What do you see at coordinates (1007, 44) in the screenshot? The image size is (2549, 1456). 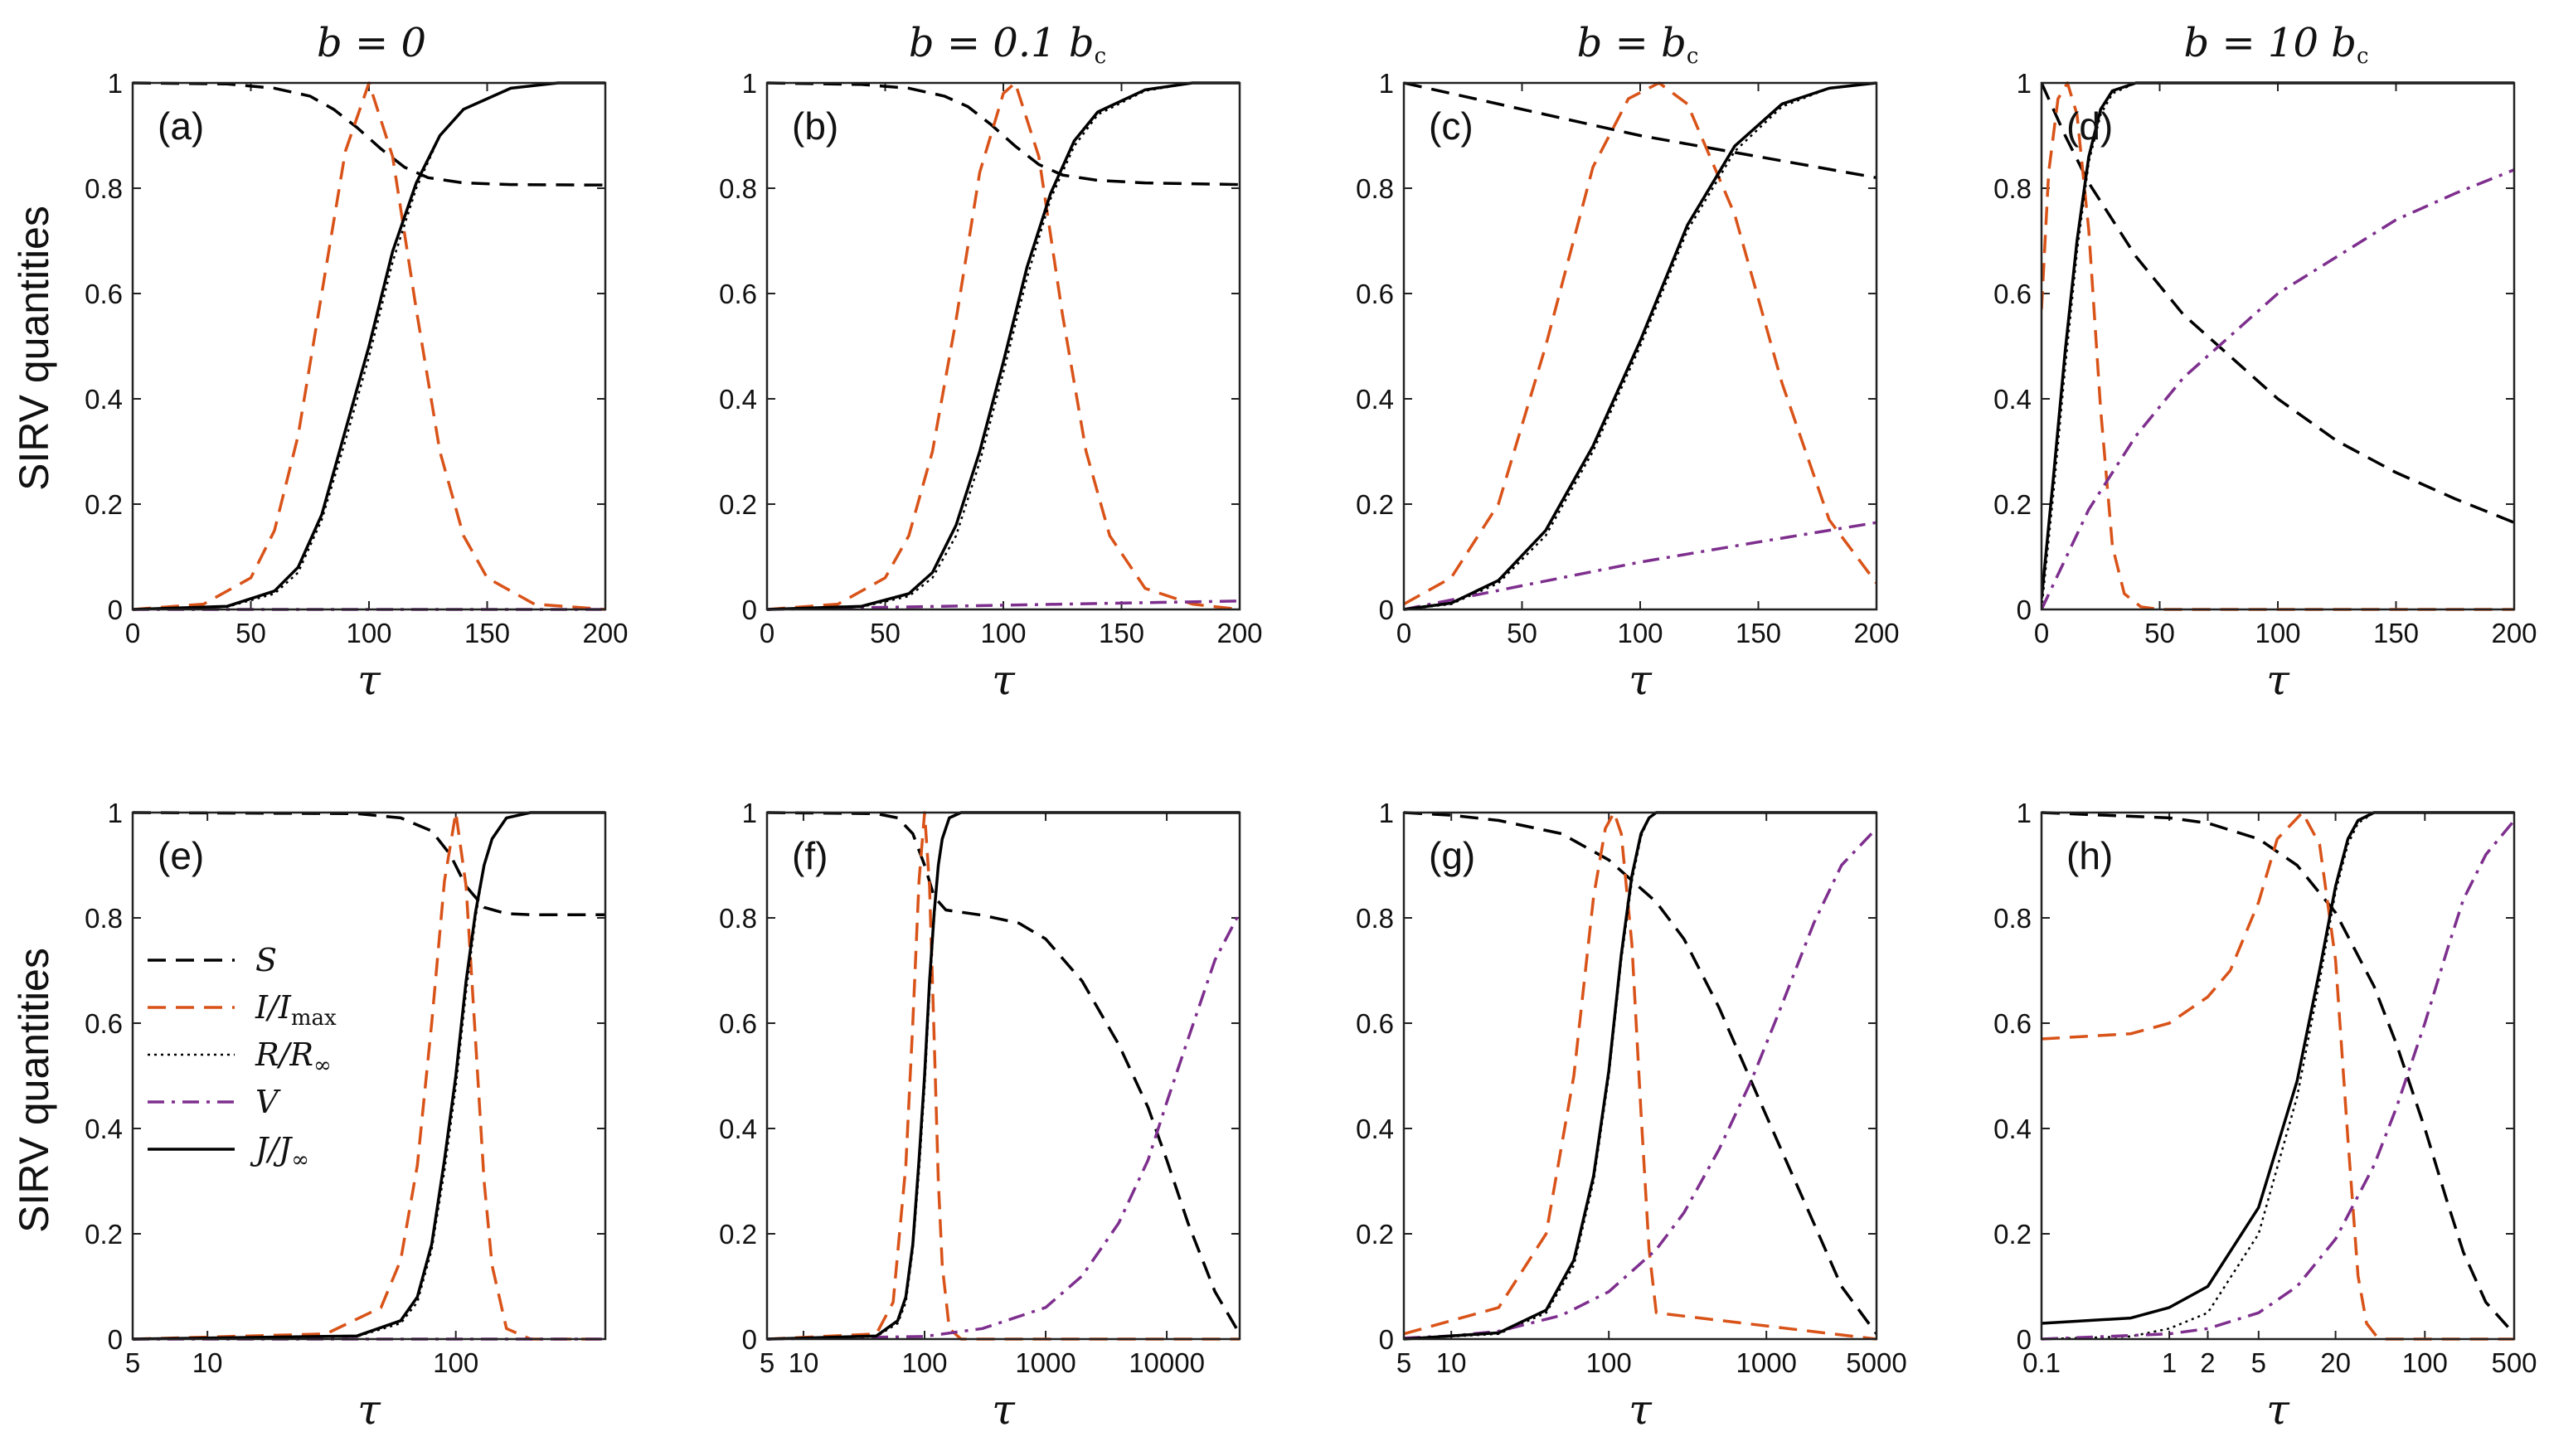 I see `column-title: b = 0.1 bc` at bounding box center [1007, 44].